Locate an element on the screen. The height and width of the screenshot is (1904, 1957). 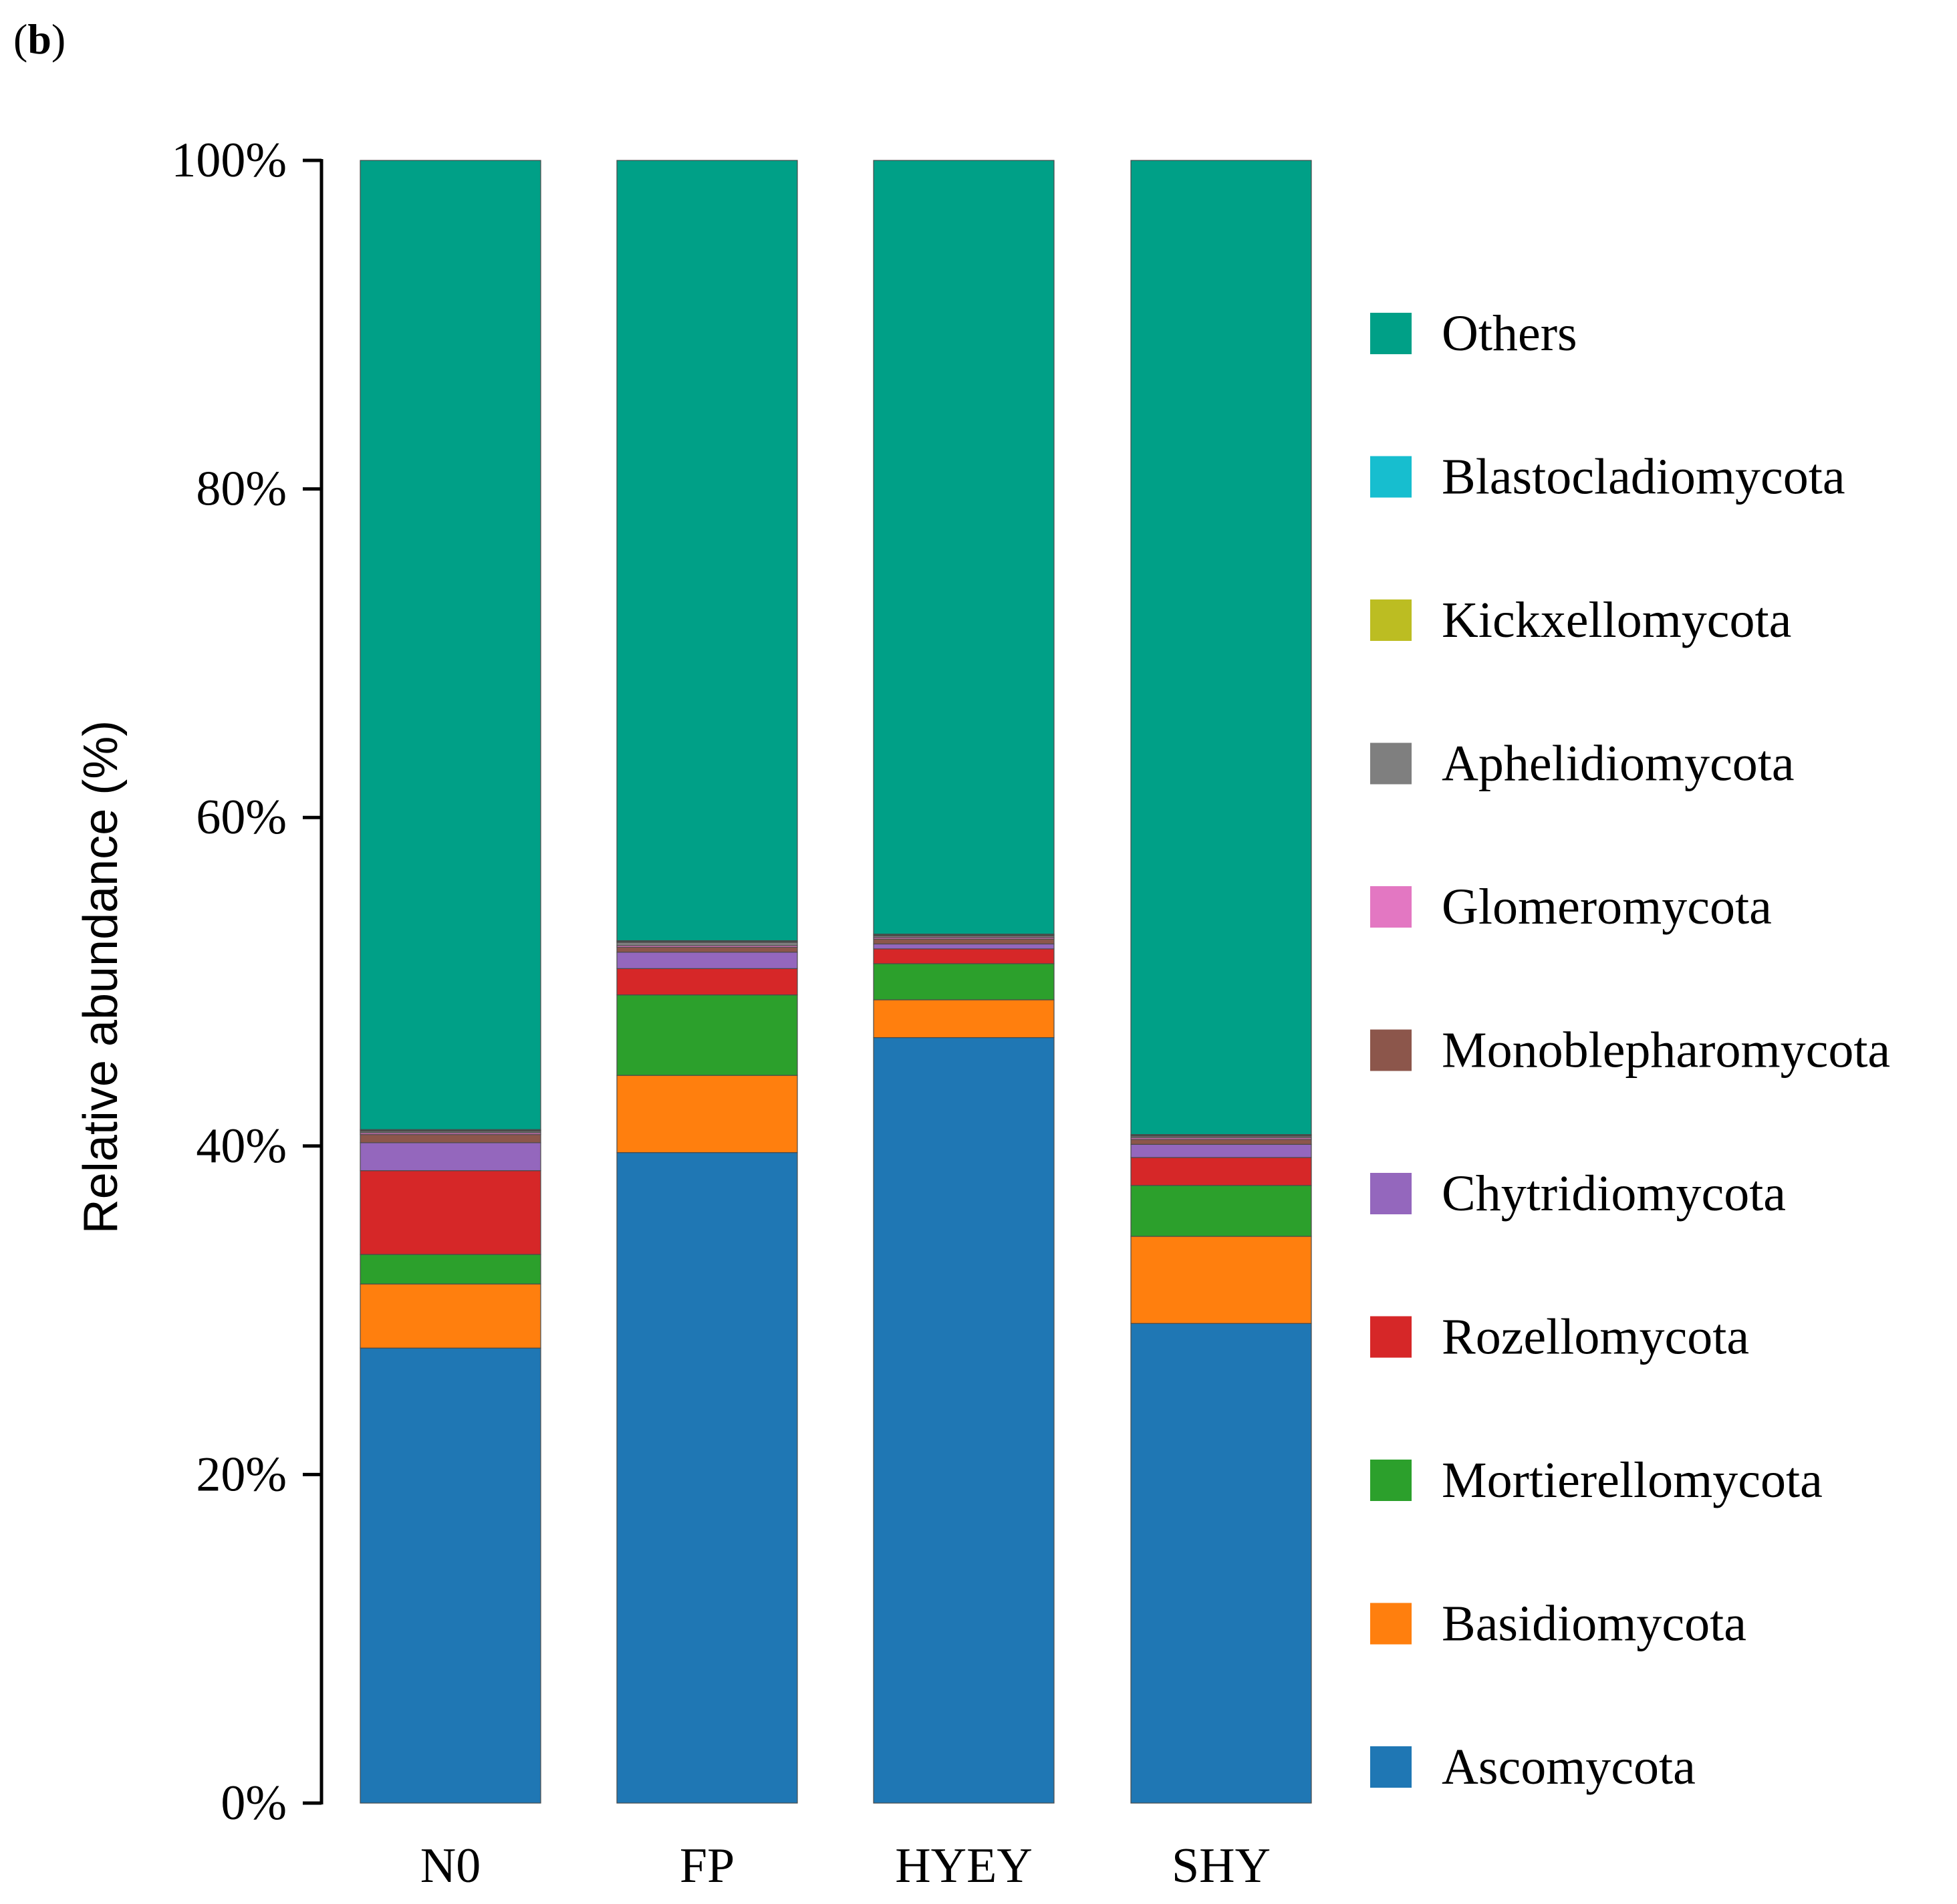
bar-stack-shy is located at coordinates (1221, 982).